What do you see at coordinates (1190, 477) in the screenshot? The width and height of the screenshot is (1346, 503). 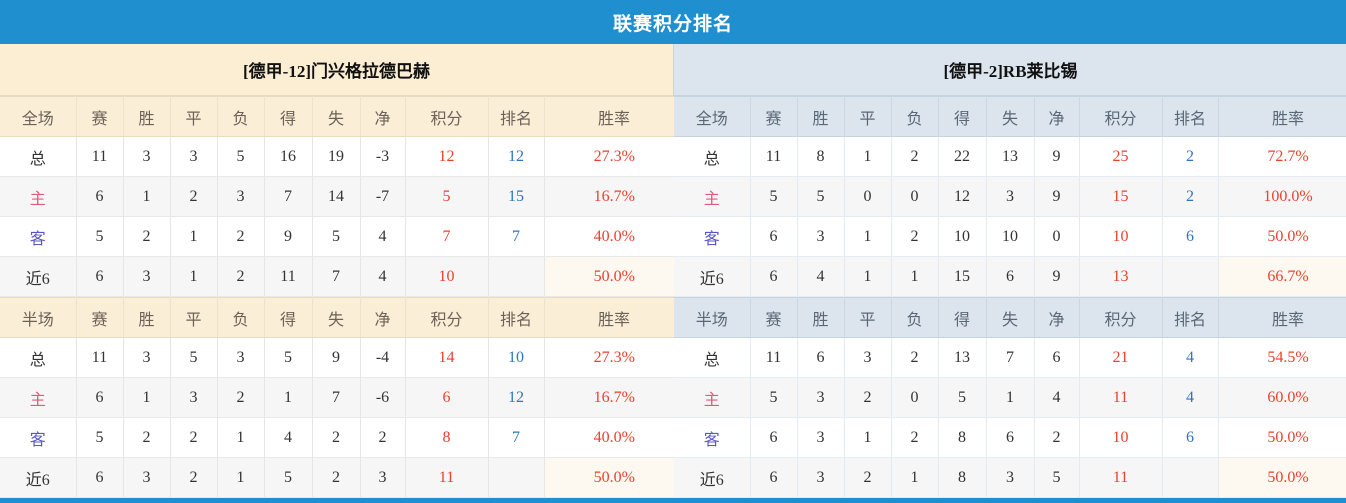 I see `rank-value` at bounding box center [1190, 477].